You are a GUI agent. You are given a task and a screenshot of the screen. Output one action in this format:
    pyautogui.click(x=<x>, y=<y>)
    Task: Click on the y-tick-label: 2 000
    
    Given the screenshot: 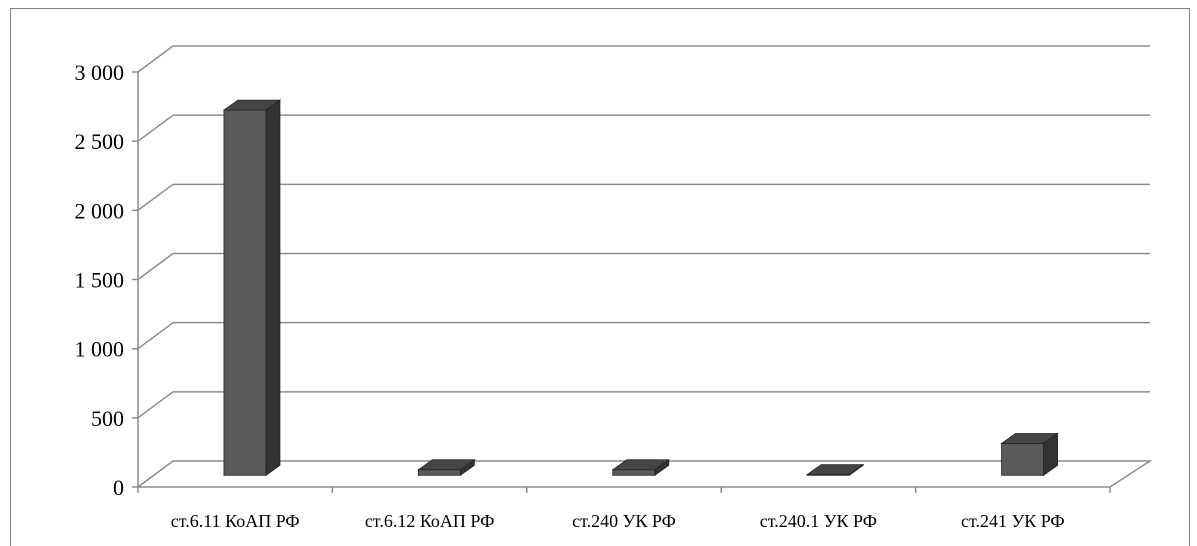 What is the action you would take?
    pyautogui.click(x=100, y=210)
    